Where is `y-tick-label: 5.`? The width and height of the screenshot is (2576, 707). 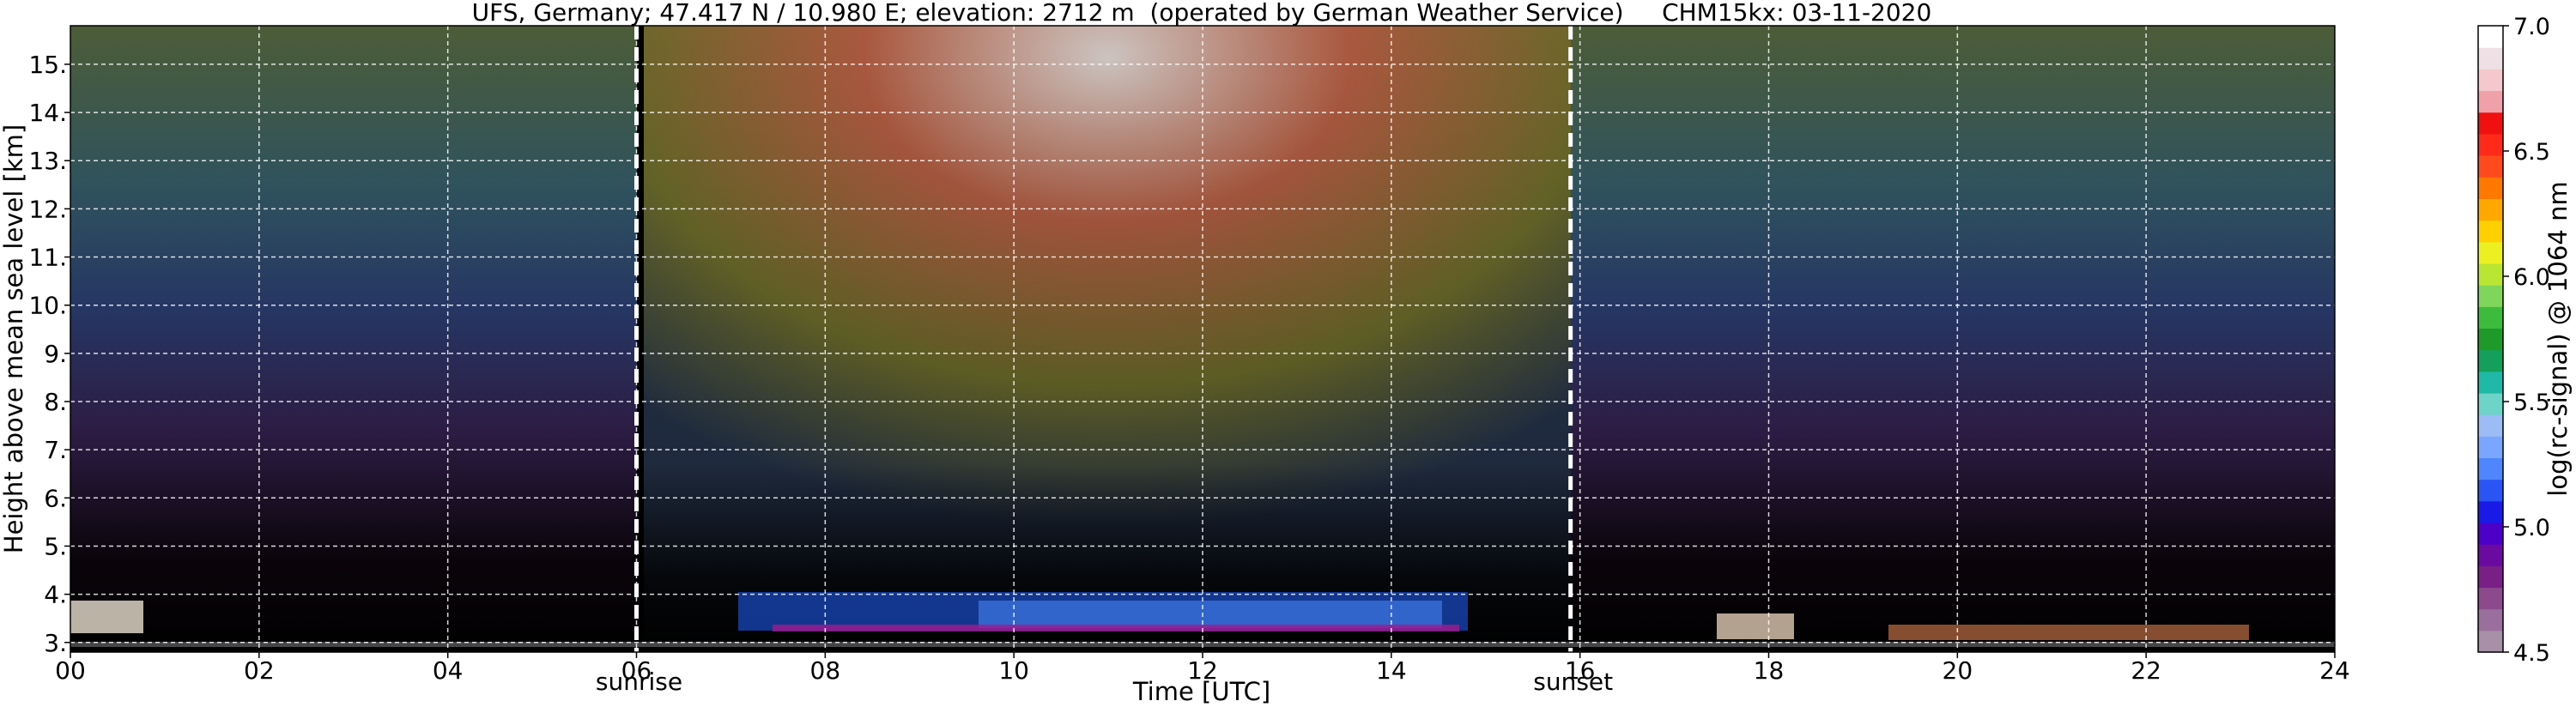
y-tick-label: 5. is located at coordinates (55, 546).